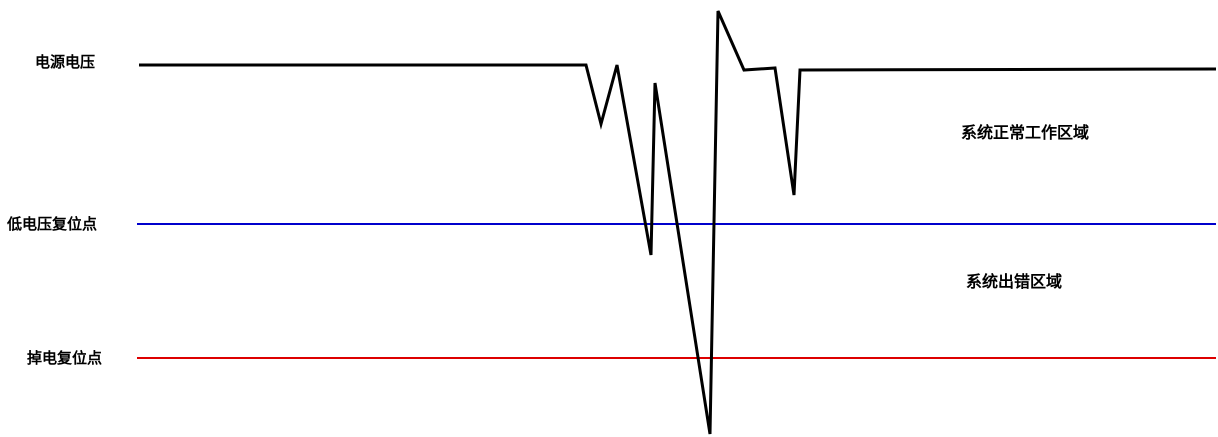  I want to click on normal-operation-zone-label: 系统正常工作区域, so click(1025, 132).